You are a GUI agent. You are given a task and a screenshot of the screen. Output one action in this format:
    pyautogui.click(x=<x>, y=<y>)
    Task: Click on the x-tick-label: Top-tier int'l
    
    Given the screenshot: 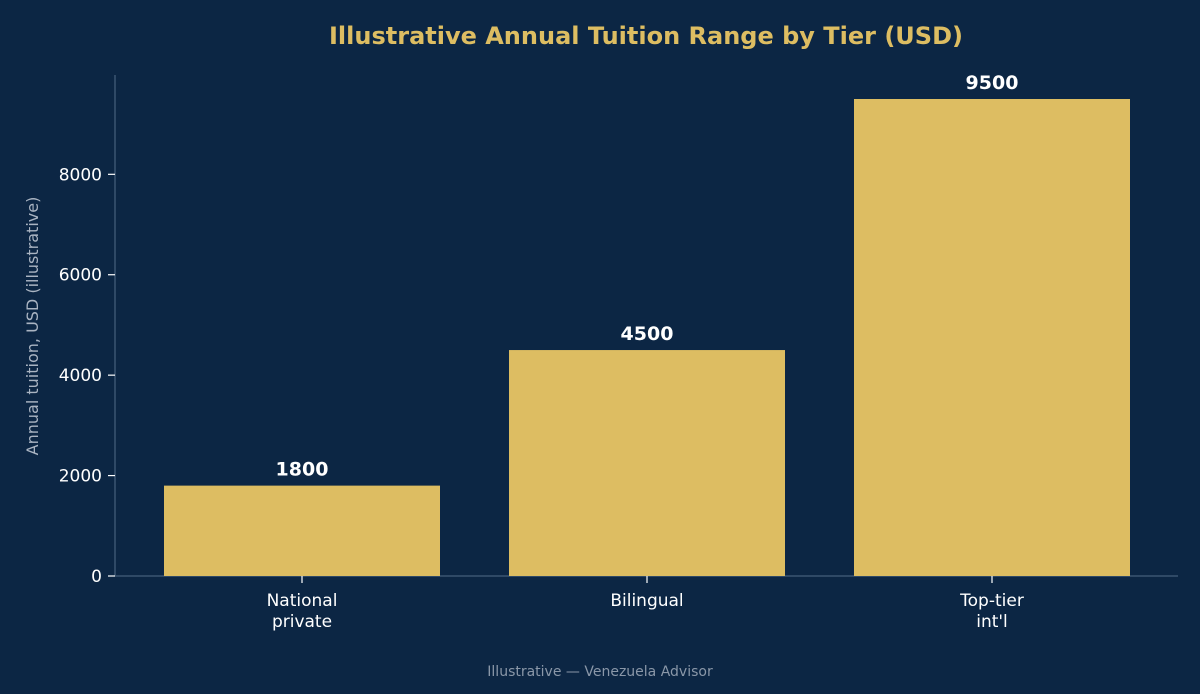 What is the action you would take?
    pyautogui.click(x=991, y=611)
    